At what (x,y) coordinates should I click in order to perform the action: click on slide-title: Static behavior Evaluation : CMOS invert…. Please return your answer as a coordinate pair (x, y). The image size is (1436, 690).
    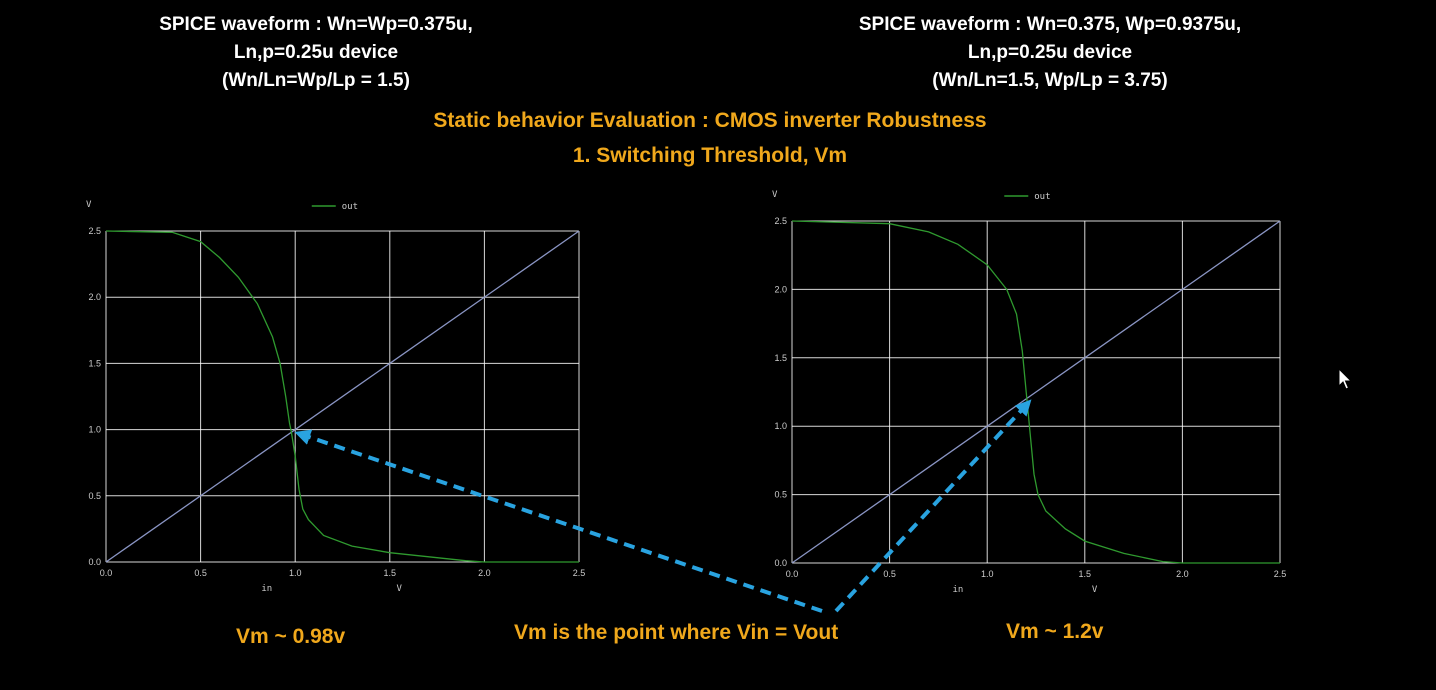
    Looking at the image, I should click on (710, 138).